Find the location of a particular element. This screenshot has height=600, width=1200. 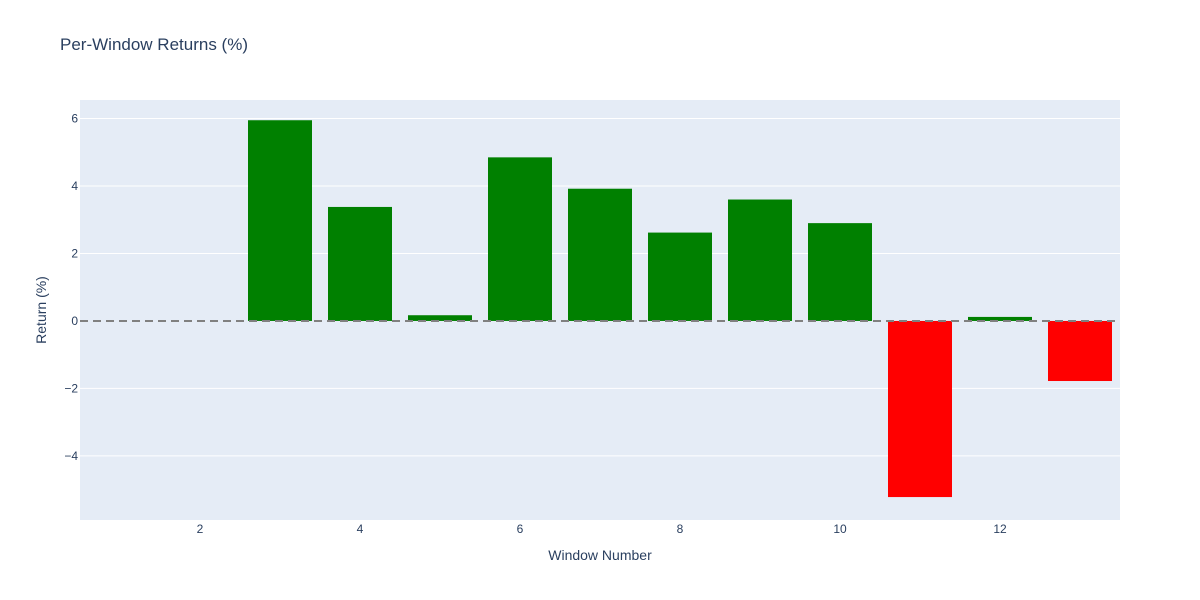

y-tick-label: −2 is located at coordinates (71, 388).